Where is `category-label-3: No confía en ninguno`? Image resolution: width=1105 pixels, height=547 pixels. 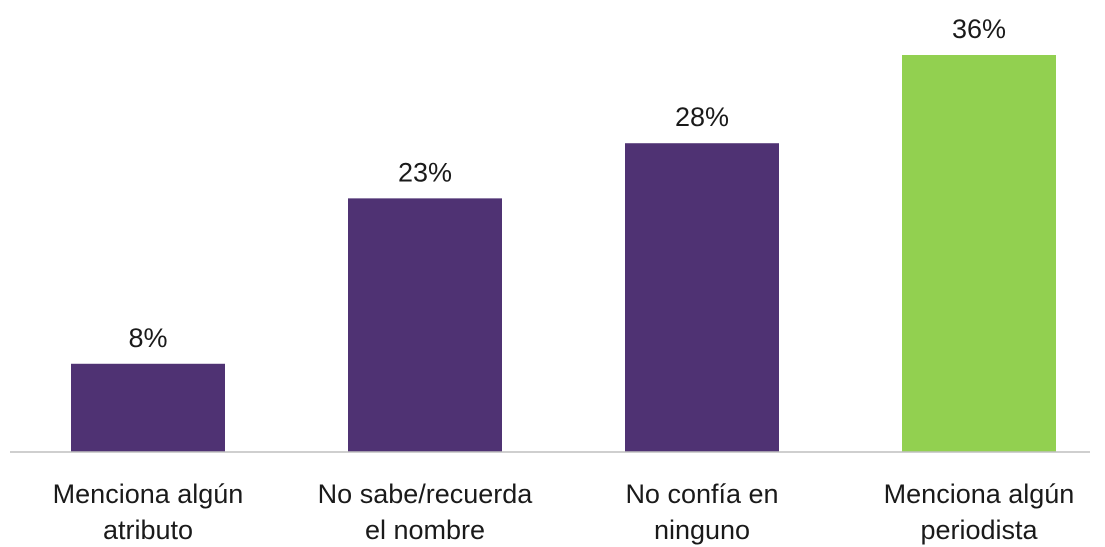
category-label-3: No confía en ninguno is located at coordinates (701, 512).